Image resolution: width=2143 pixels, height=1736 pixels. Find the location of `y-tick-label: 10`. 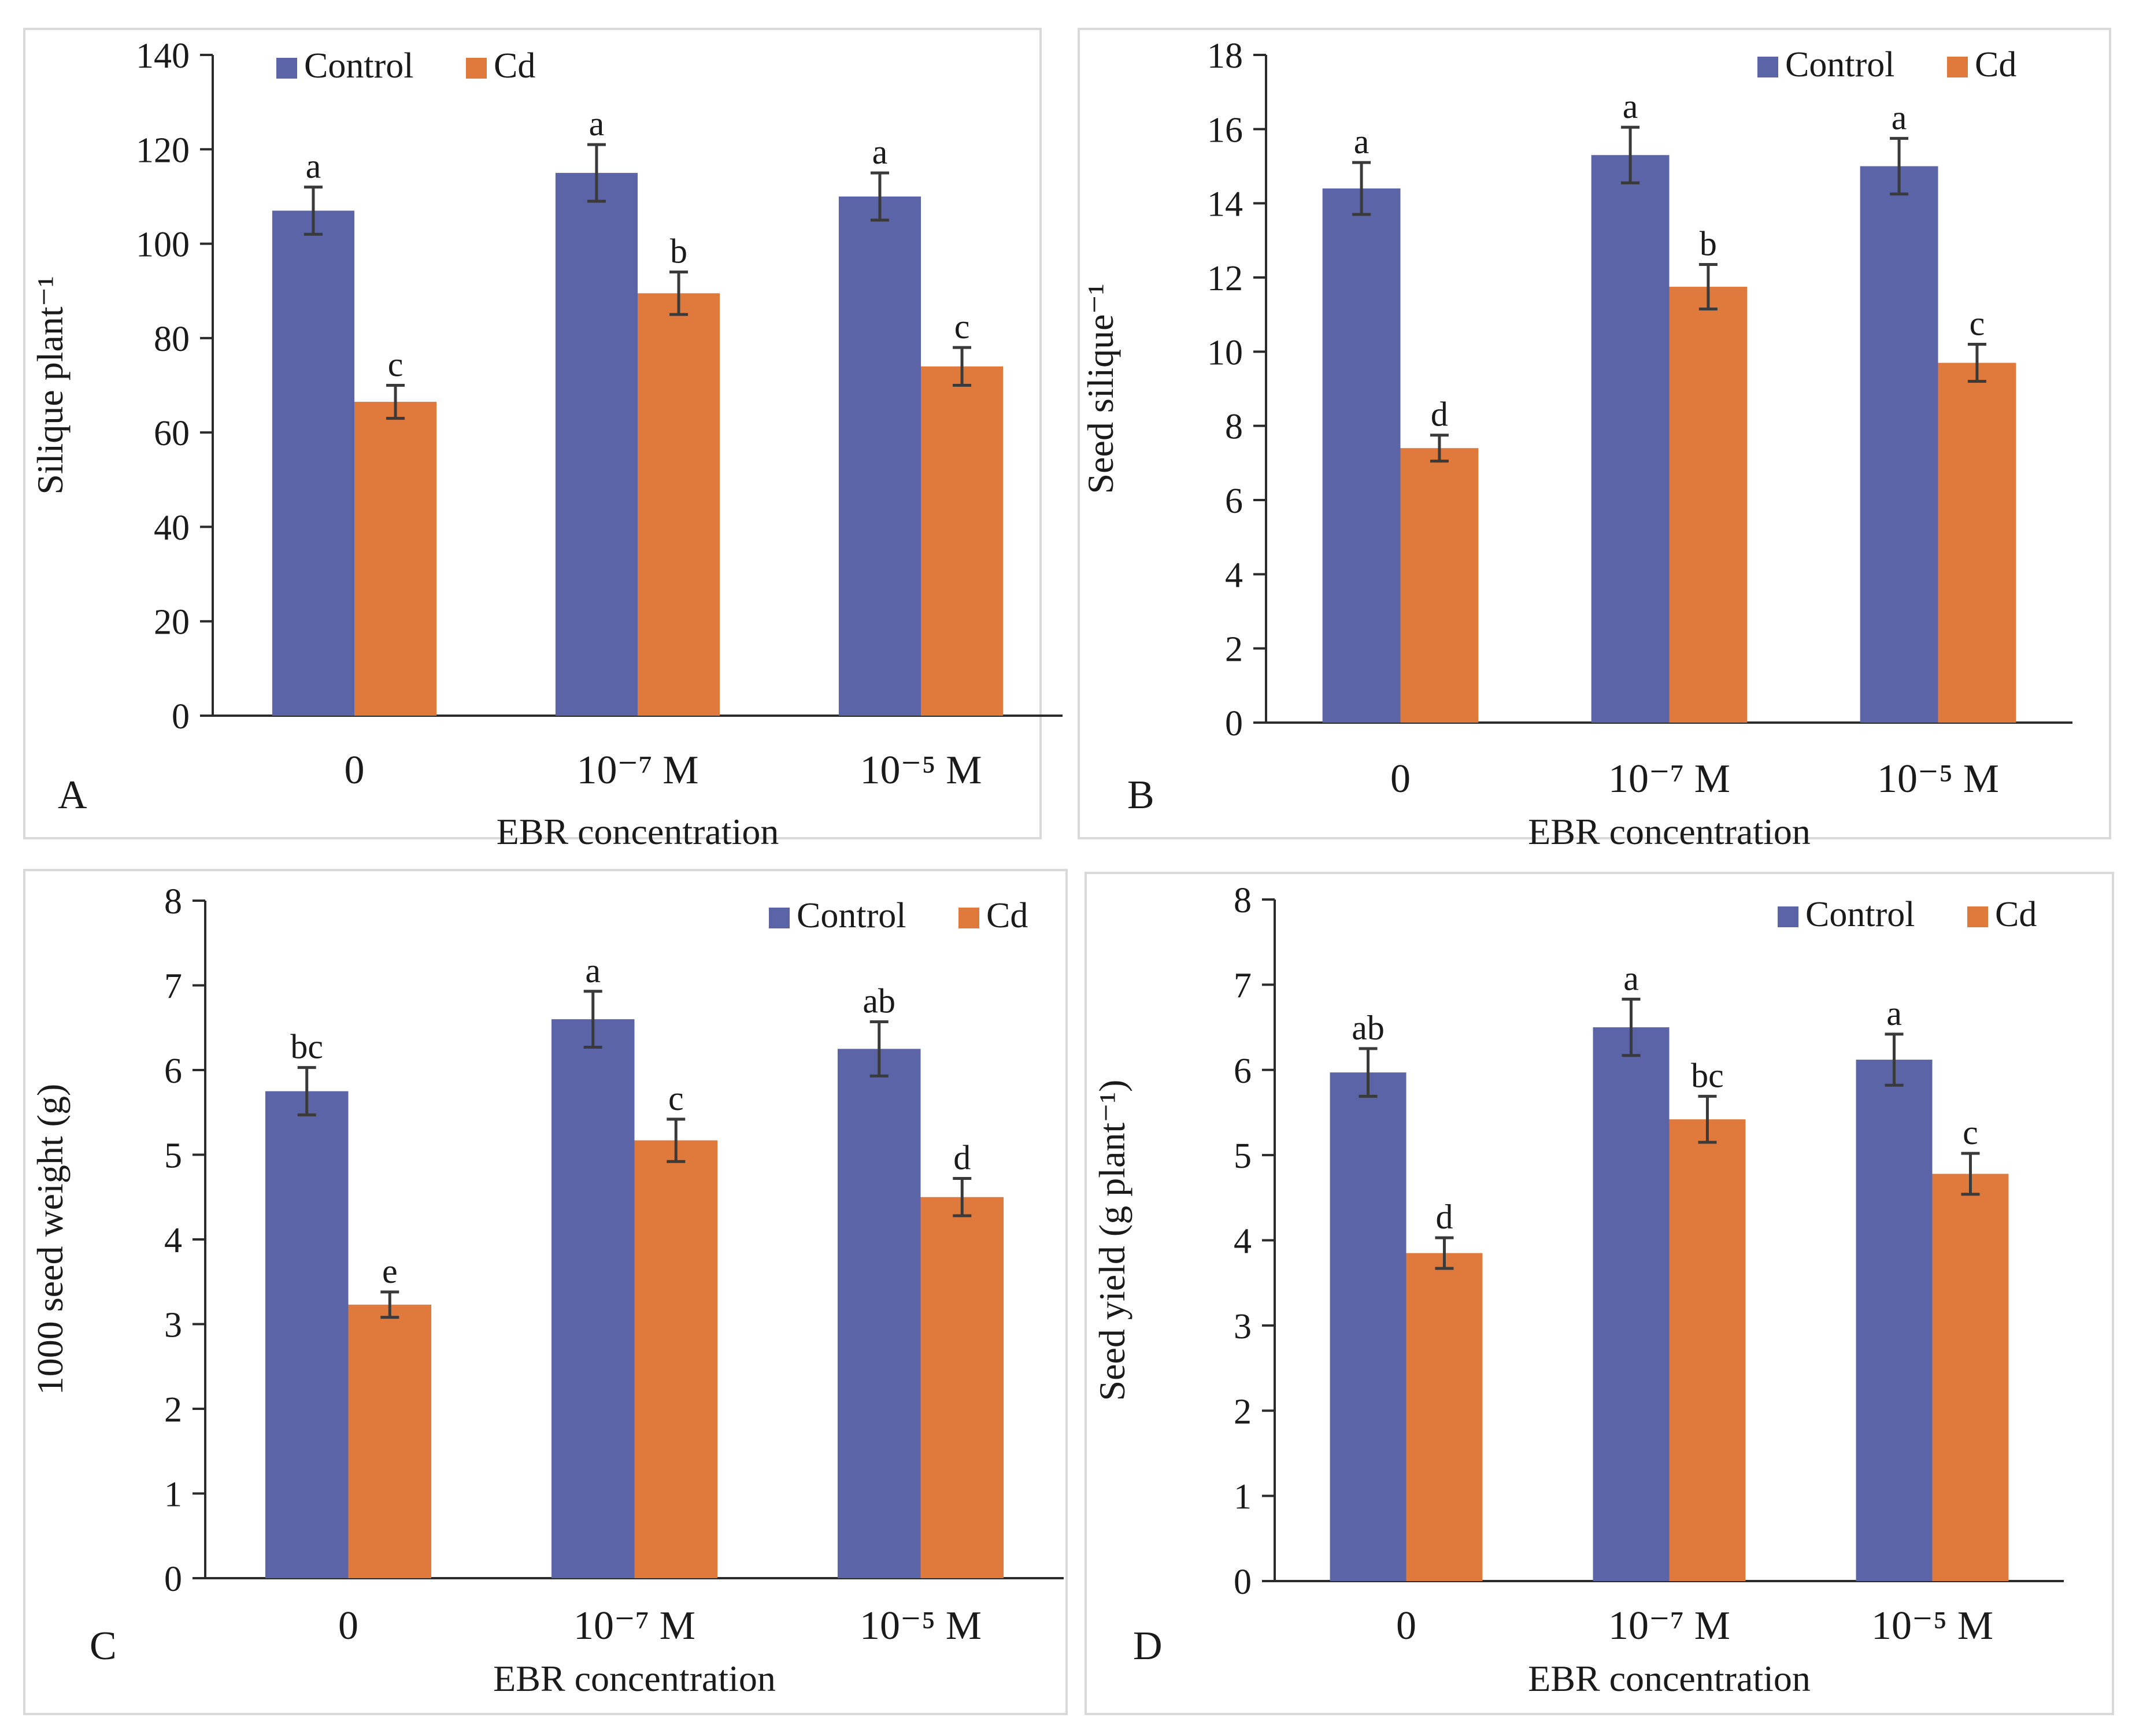

y-tick-label: 10 is located at coordinates (1225, 352).